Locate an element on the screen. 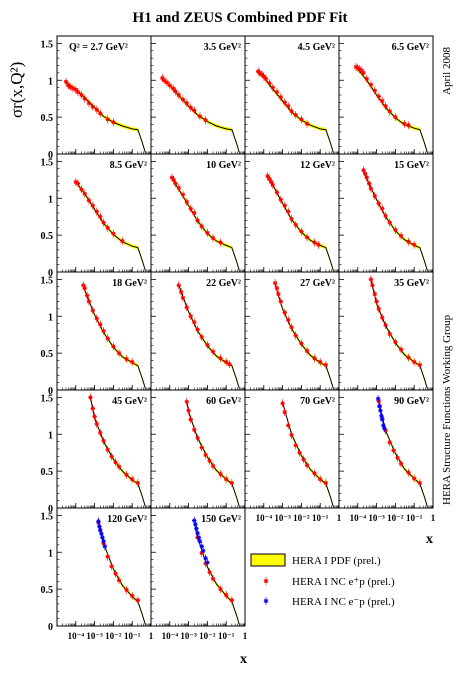 This screenshot has height=673, width=463. q2-label: 6.5 GeV² is located at coordinates (410, 47).